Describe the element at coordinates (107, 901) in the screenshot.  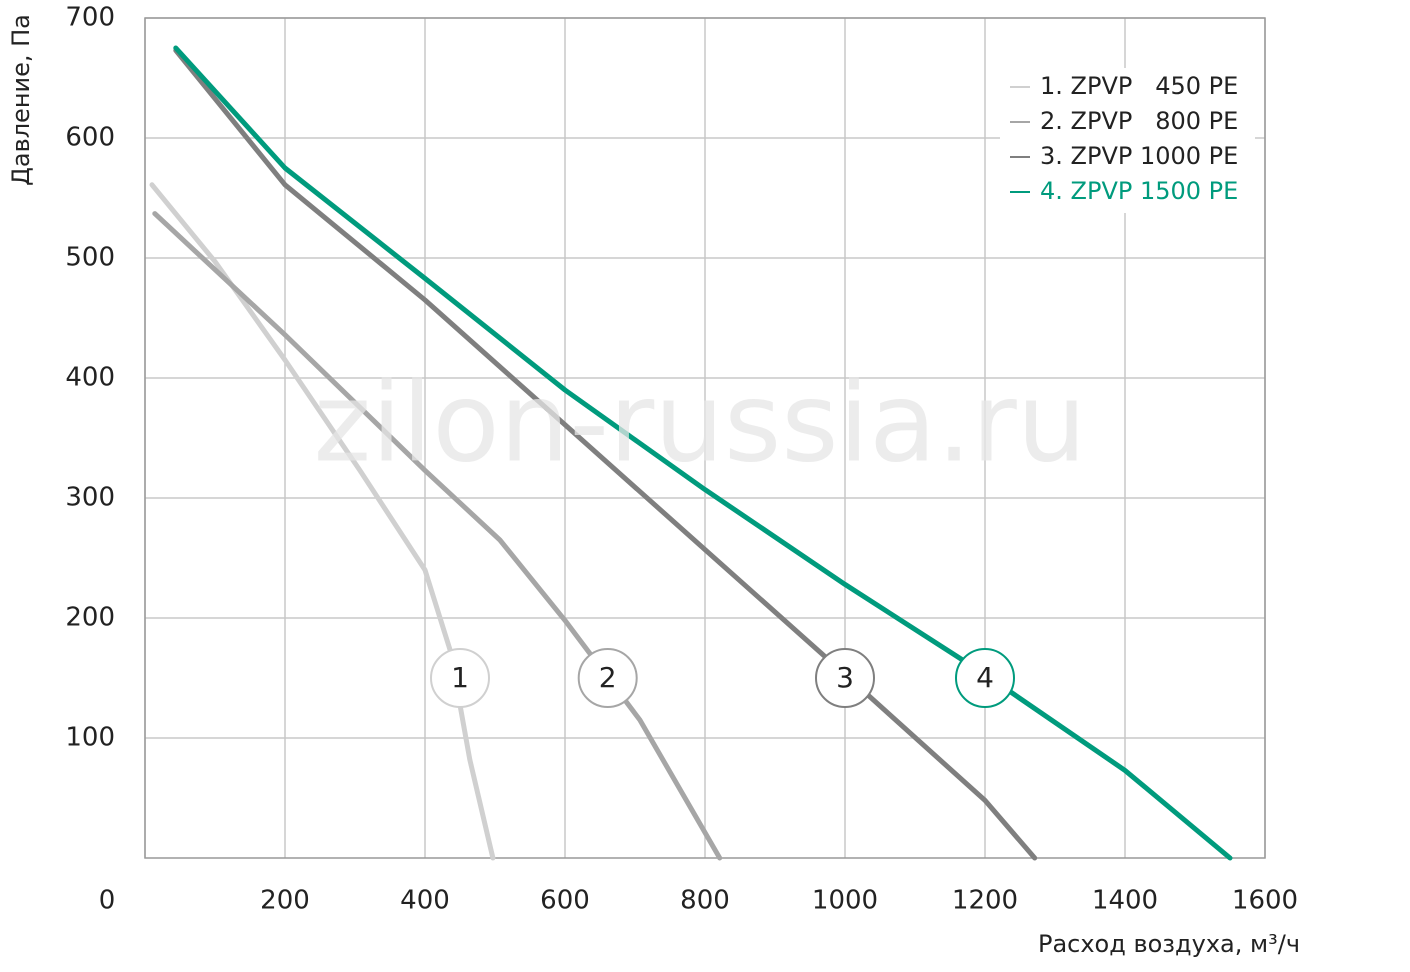
I see `x-tick-label: 0` at that location.